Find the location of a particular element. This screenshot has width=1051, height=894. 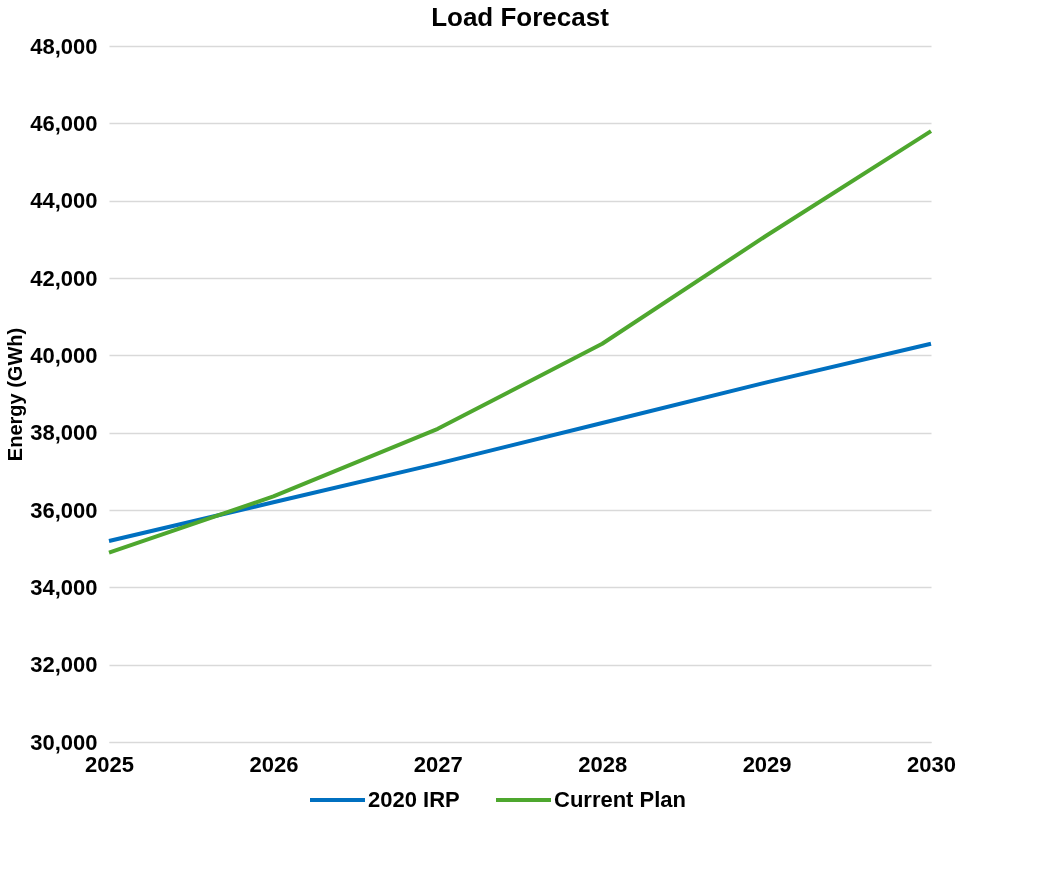

y-tick-label: 36,000 is located at coordinates (64, 510).